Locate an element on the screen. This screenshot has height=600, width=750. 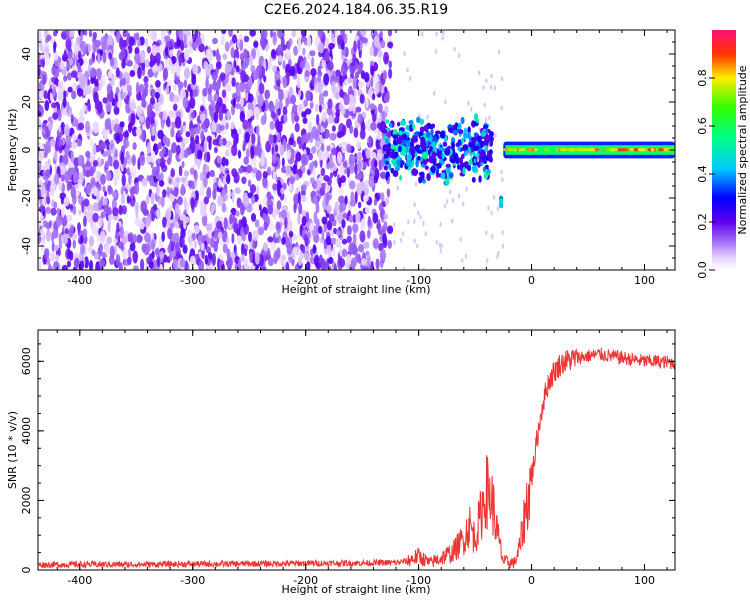
x-tick-label: -400 is located at coordinates (79, 280).